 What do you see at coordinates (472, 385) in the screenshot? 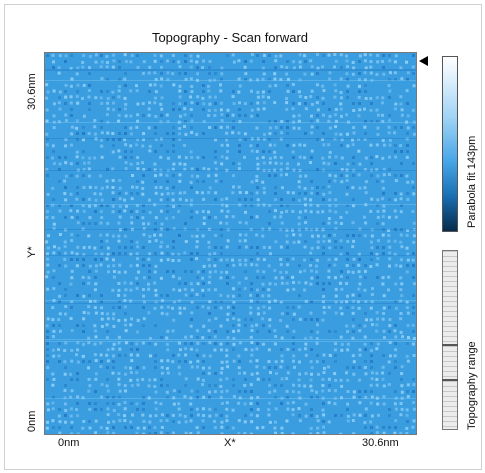
I see `topography-range-label: Topography range` at bounding box center [472, 385].